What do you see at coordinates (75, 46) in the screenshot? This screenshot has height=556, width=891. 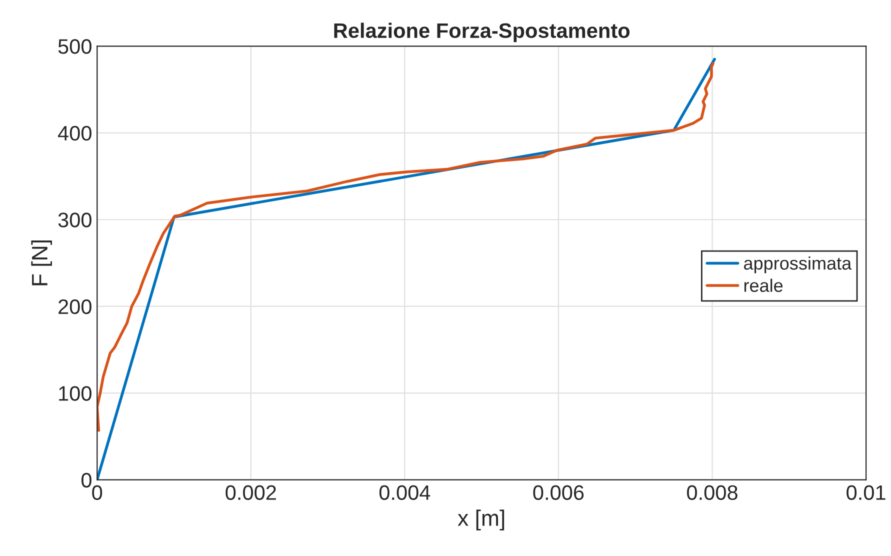 I see `y-tick-label: 500` at bounding box center [75, 46].